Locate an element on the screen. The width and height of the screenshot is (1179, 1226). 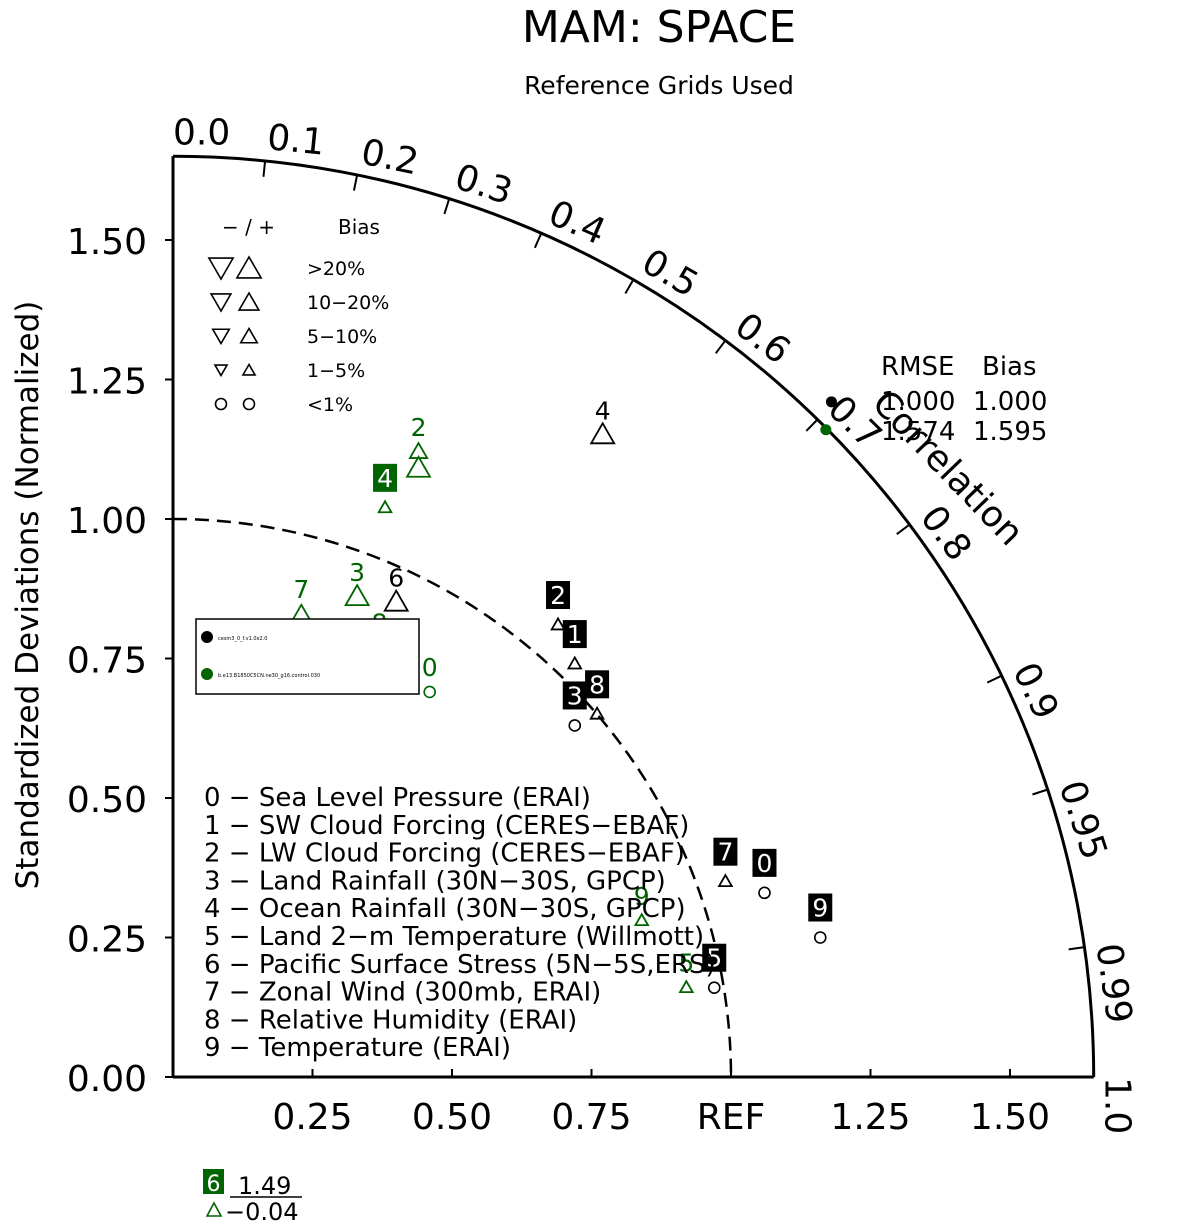
point-label-6: 6 is located at coordinates (396, 578).